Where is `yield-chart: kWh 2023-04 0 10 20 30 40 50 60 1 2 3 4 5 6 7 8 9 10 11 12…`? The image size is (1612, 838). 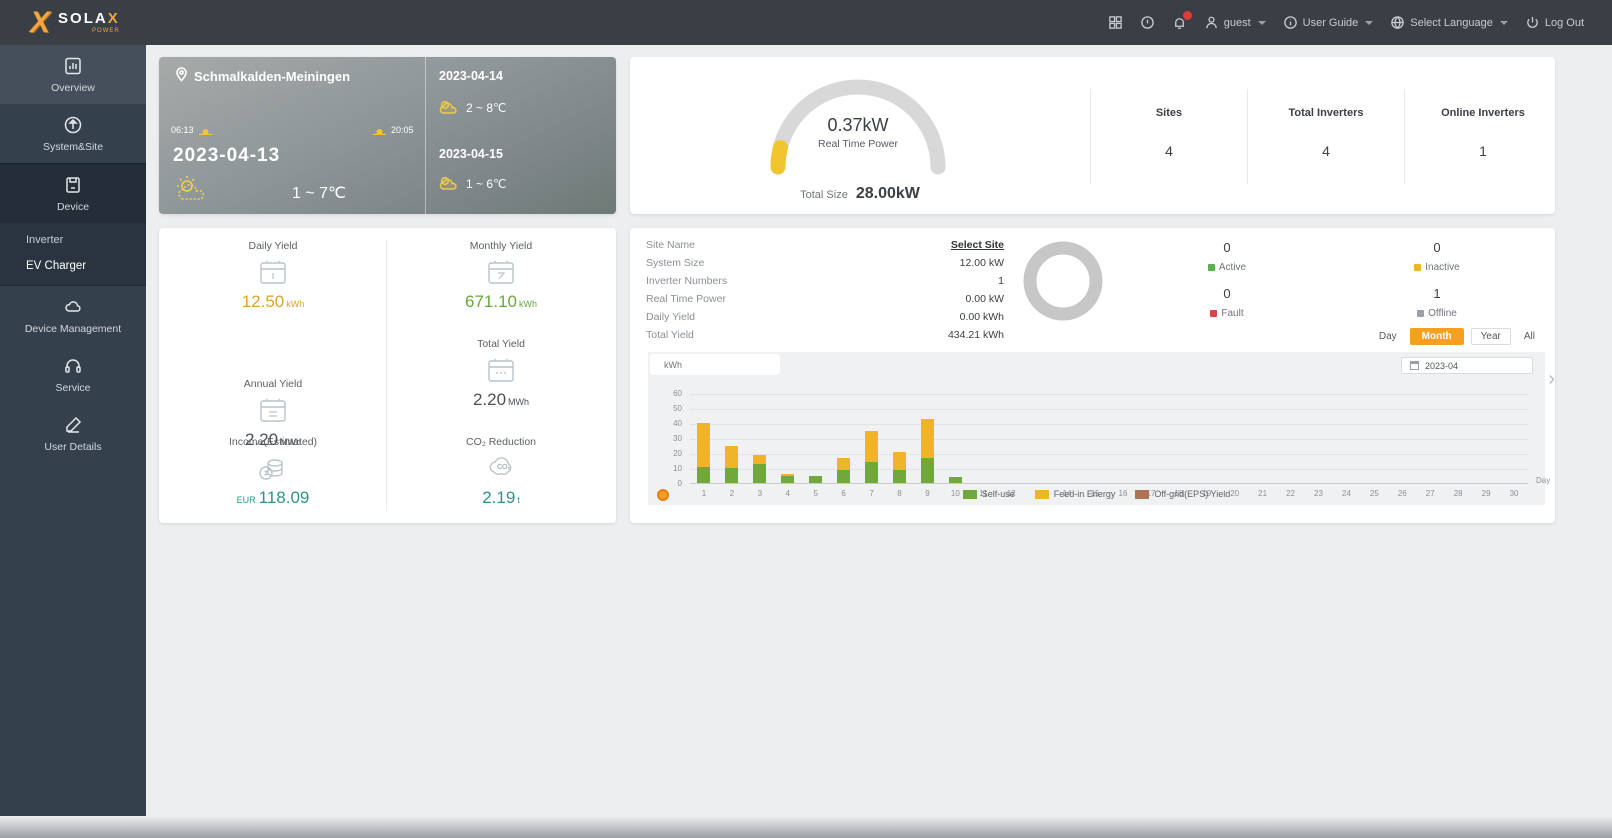 yield-chart: kWh 2023-04 0 10 20 30 40 50 60 1 2 3 4 5 6 7 8 9 10 11 12… is located at coordinates (1099, 428).